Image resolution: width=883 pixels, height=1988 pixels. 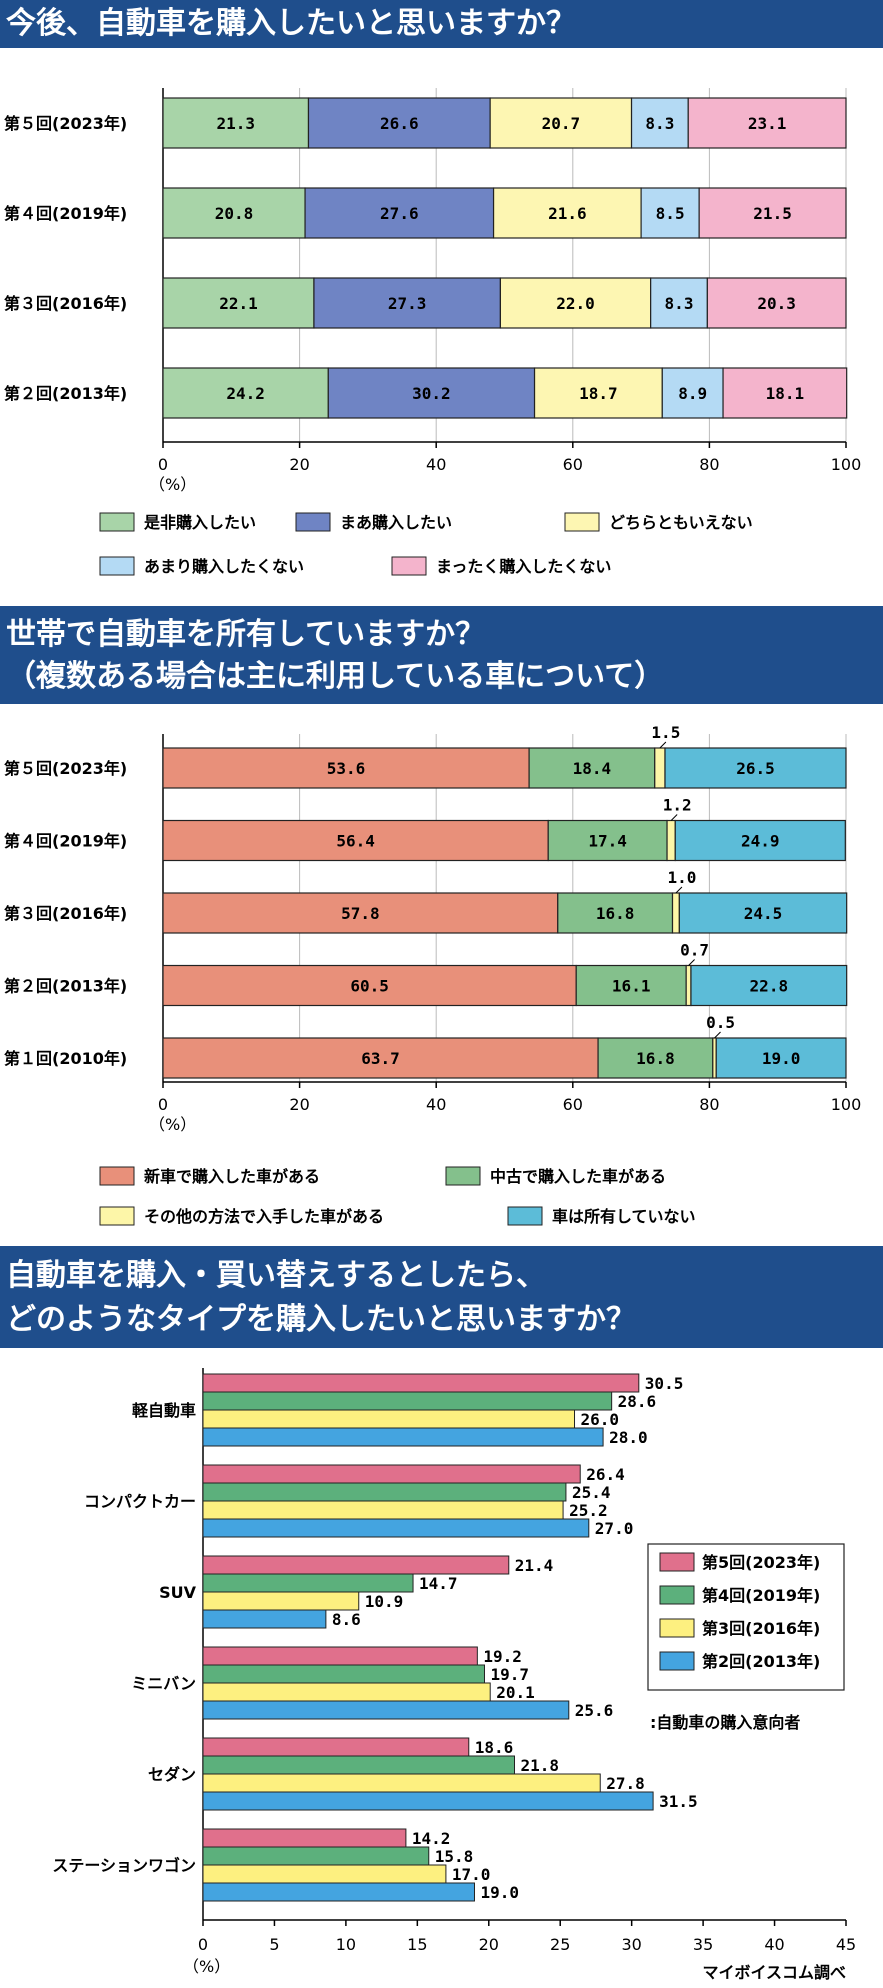 What do you see at coordinates (534, 1565) in the screenshot?
I see `data-label: 21.4` at bounding box center [534, 1565].